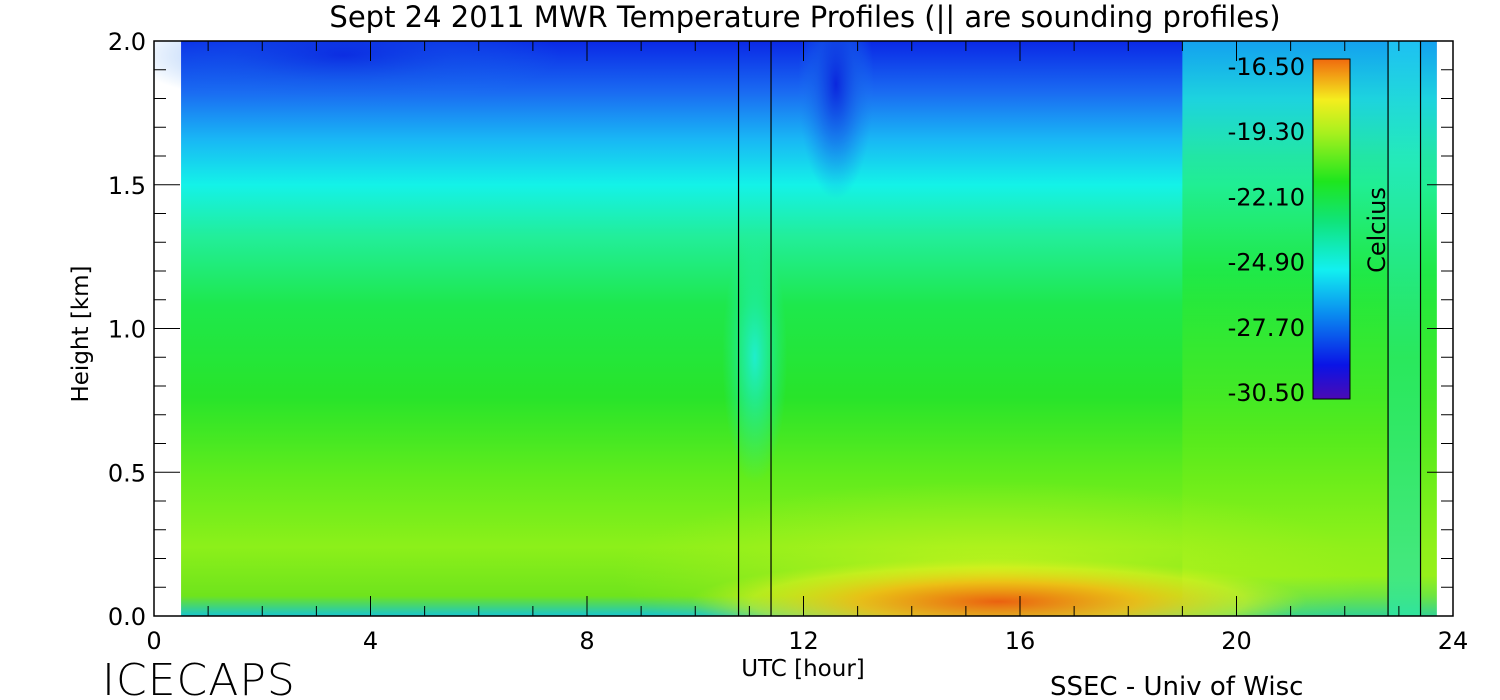 The image size is (1500, 700). I want to click on field-cold-top, so click(357, 74).